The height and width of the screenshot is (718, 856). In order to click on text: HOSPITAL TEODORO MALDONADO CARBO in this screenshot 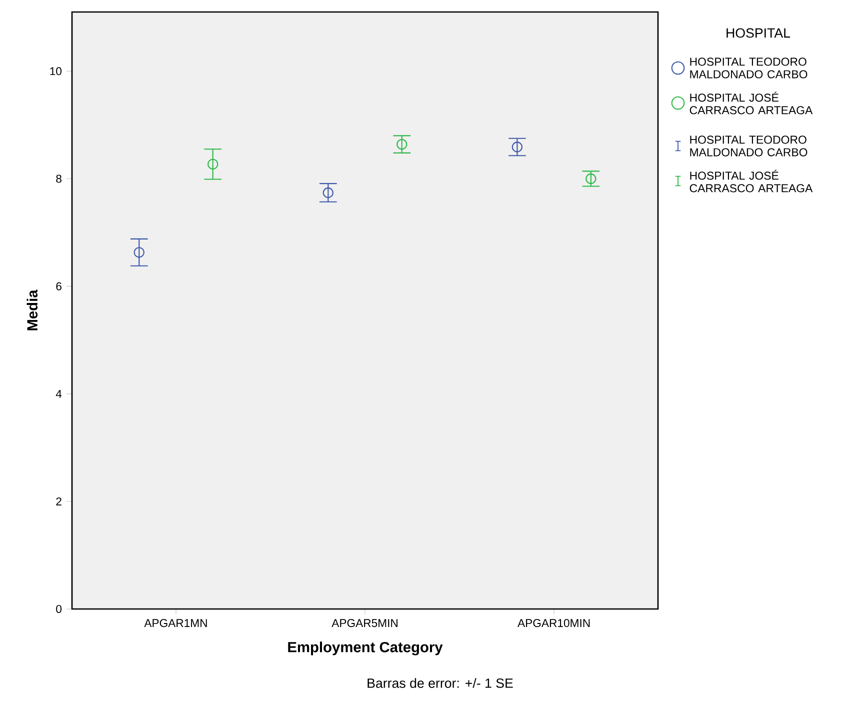, I will do `click(749, 68)`.